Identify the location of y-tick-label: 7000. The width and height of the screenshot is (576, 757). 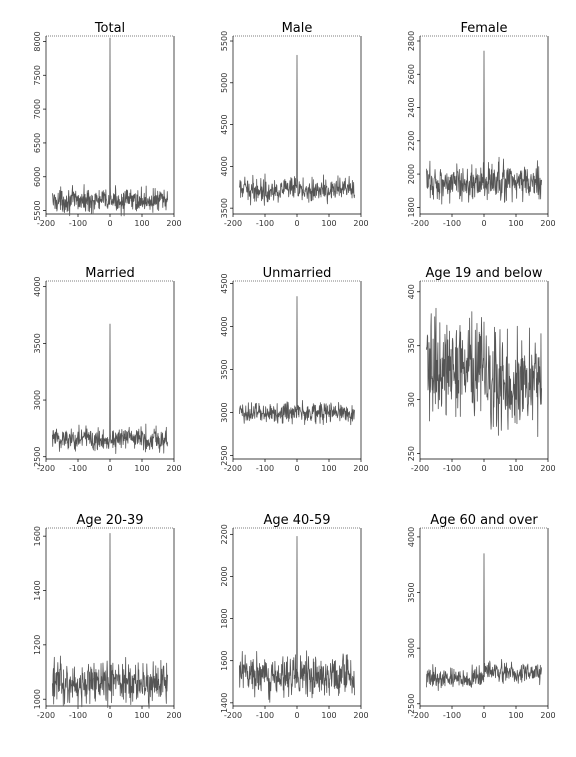
(37, 109).